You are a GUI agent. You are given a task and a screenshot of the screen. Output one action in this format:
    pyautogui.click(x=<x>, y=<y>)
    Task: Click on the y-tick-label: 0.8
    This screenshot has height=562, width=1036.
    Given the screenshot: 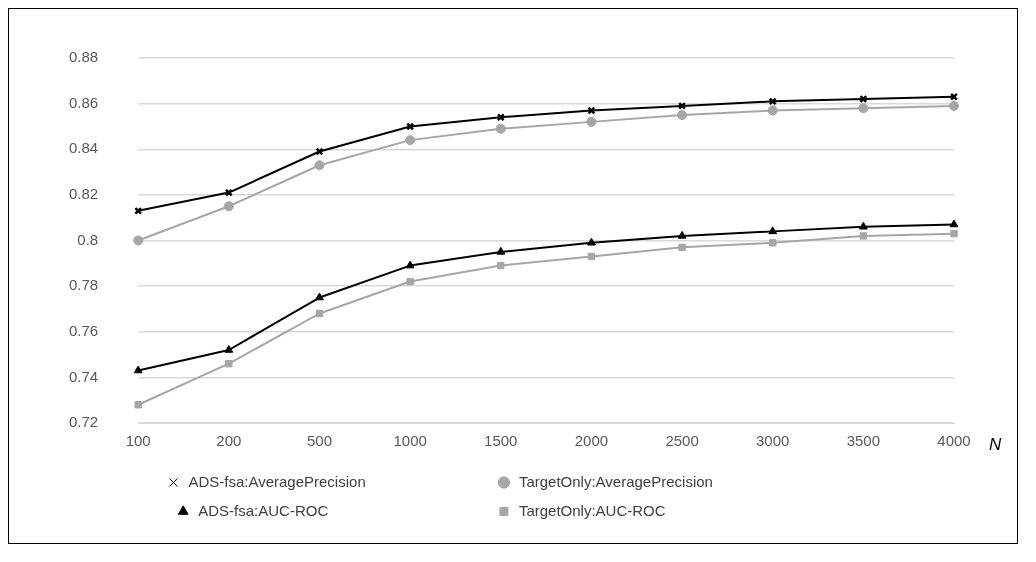 What is the action you would take?
    pyautogui.click(x=88, y=239)
    